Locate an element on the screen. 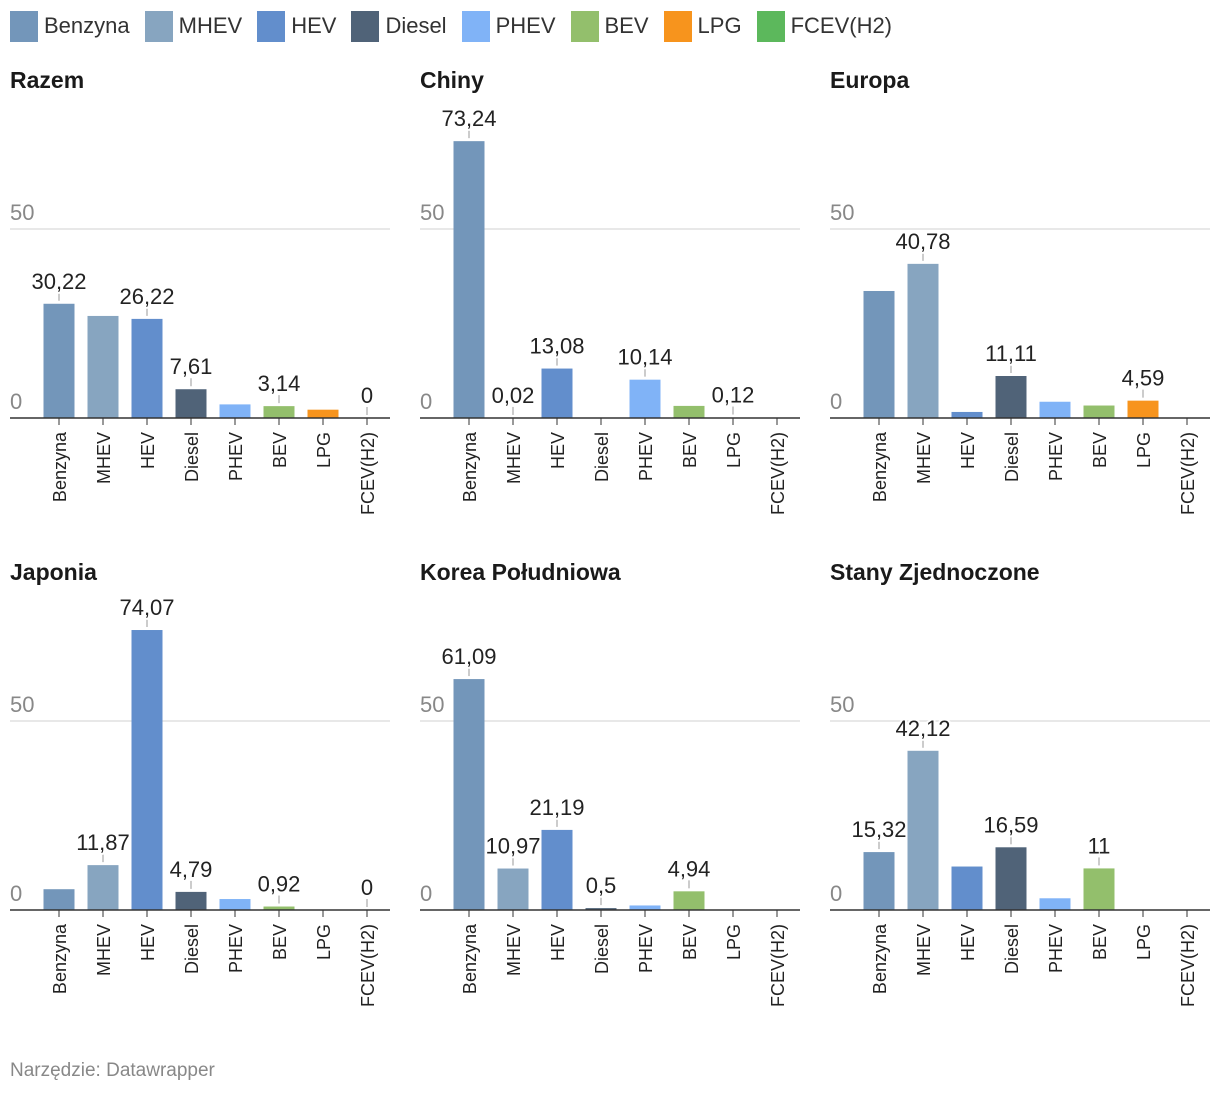  value-label: 0,92 is located at coordinates (279, 884).